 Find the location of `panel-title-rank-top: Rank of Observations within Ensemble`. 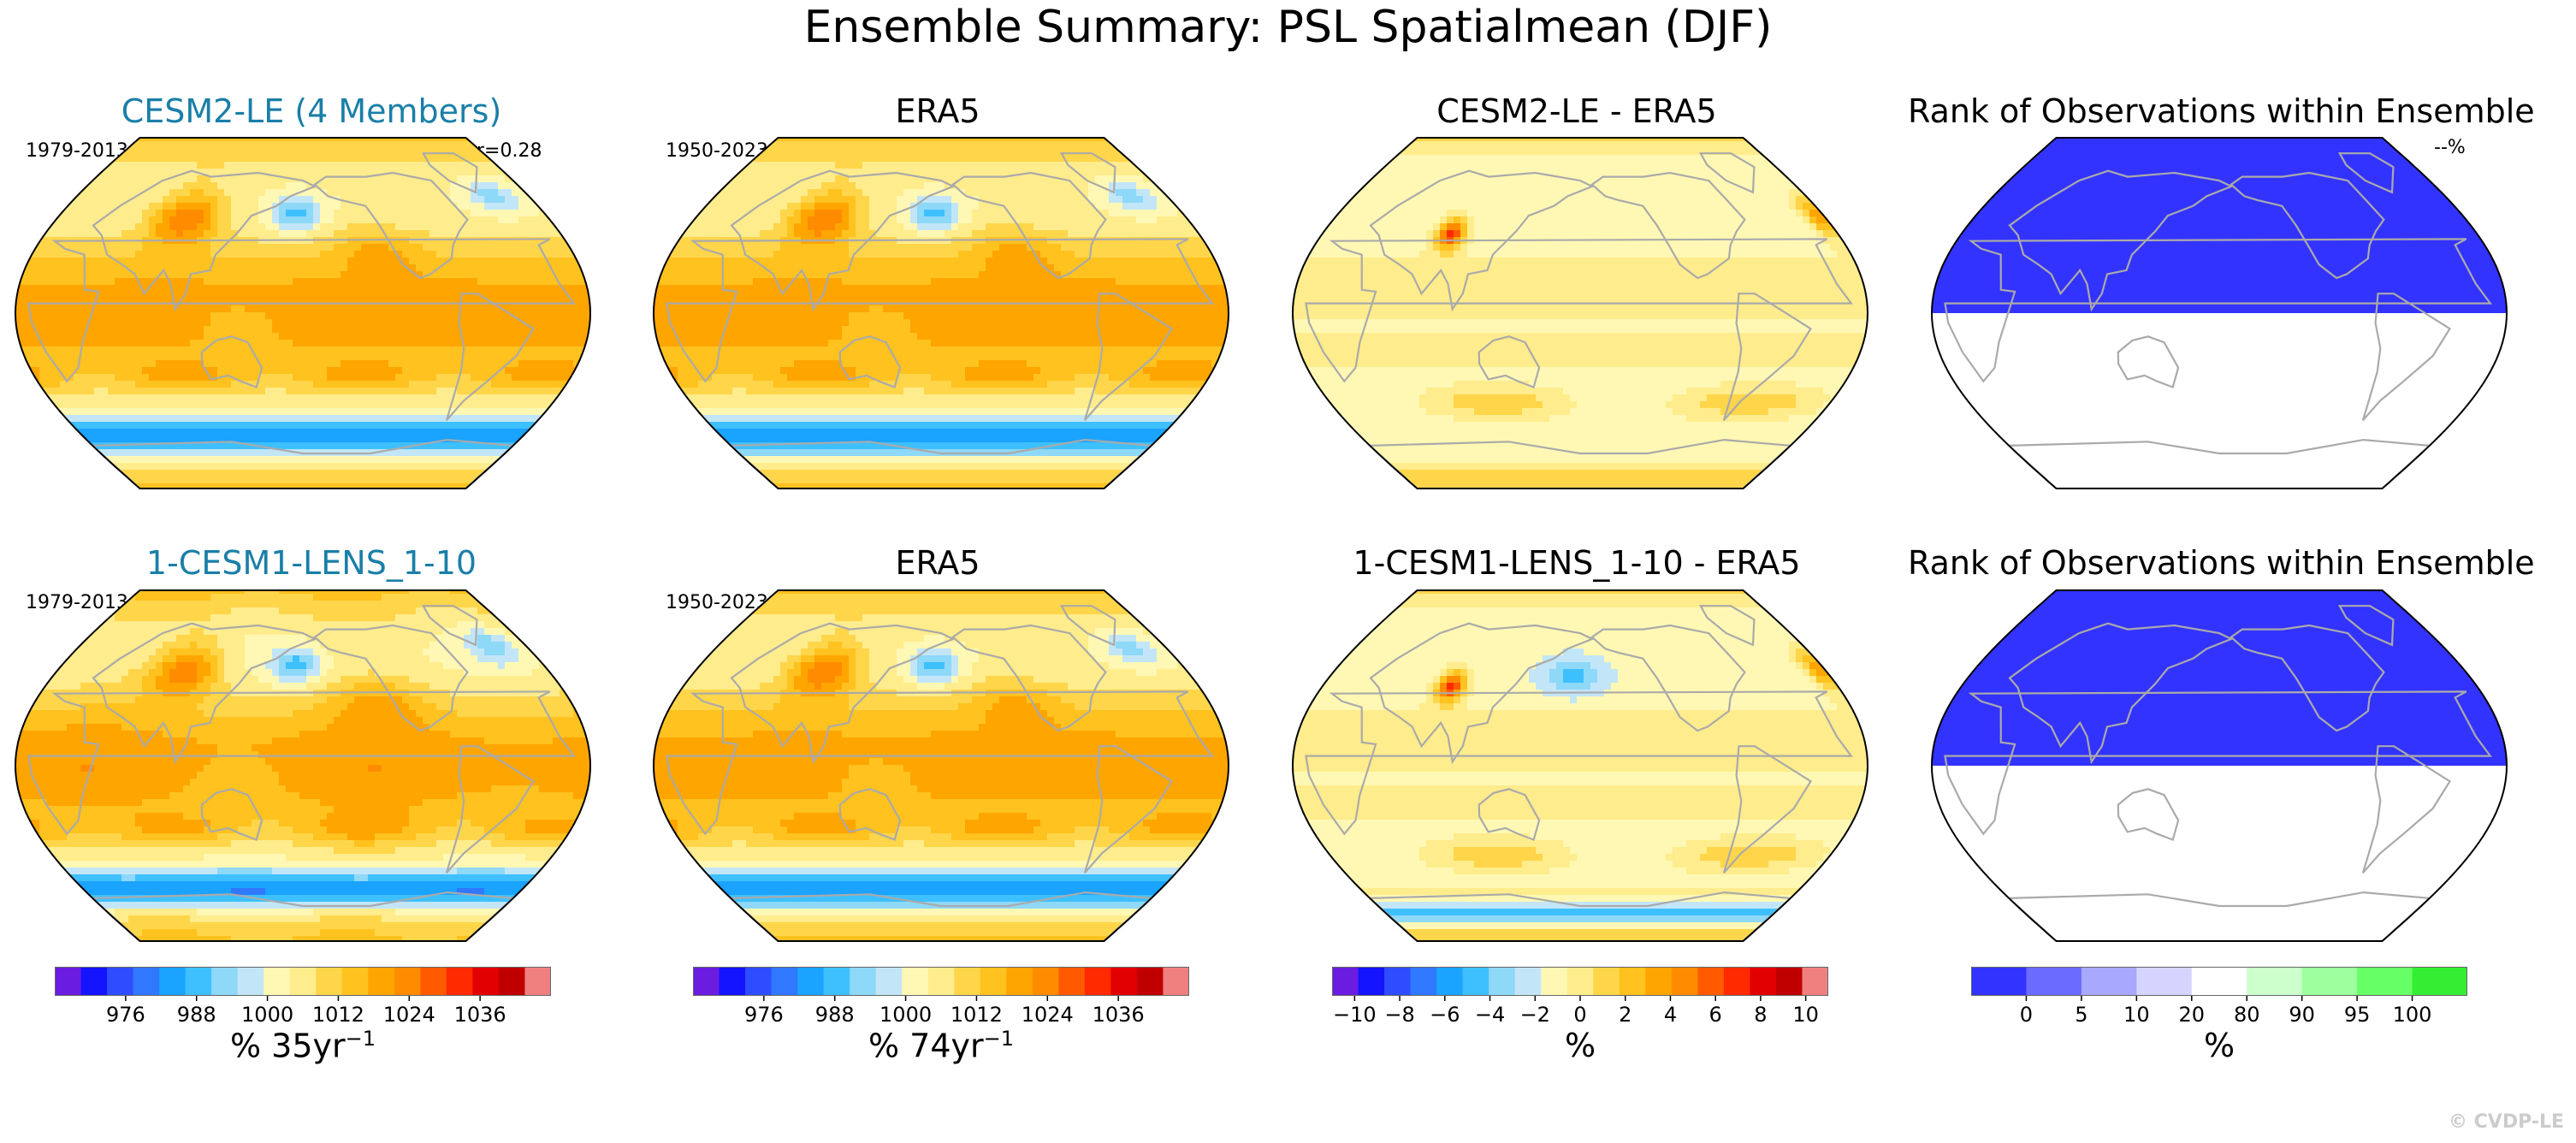

panel-title-rank-top: Rank of Observations within Ensemble is located at coordinates (2221, 111).